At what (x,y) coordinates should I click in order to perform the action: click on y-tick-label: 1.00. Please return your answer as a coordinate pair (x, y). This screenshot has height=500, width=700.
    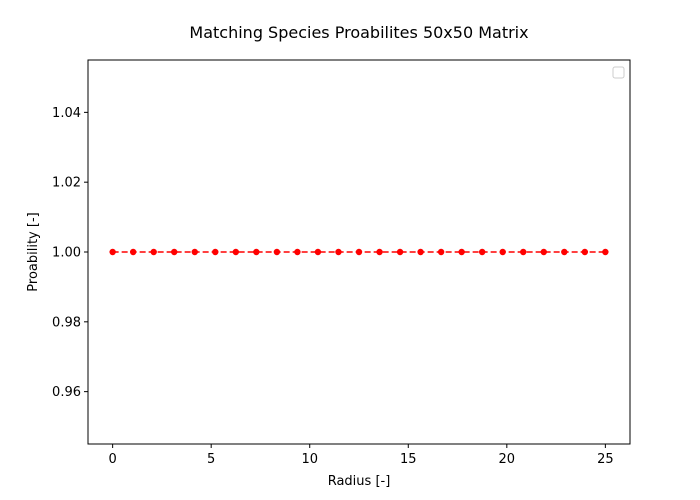
    Looking at the image, I should click on (66, 253).